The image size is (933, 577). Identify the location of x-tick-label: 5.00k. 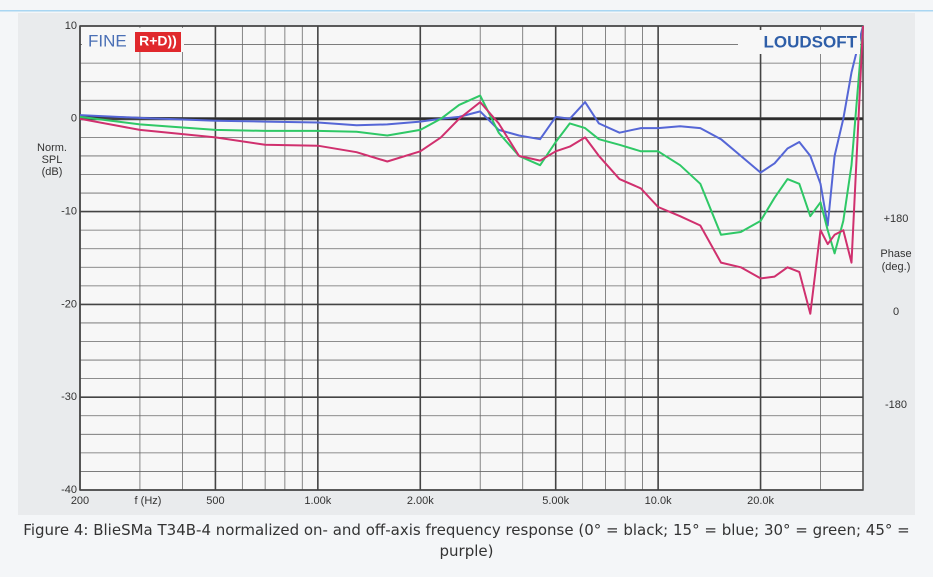
(555, 501).